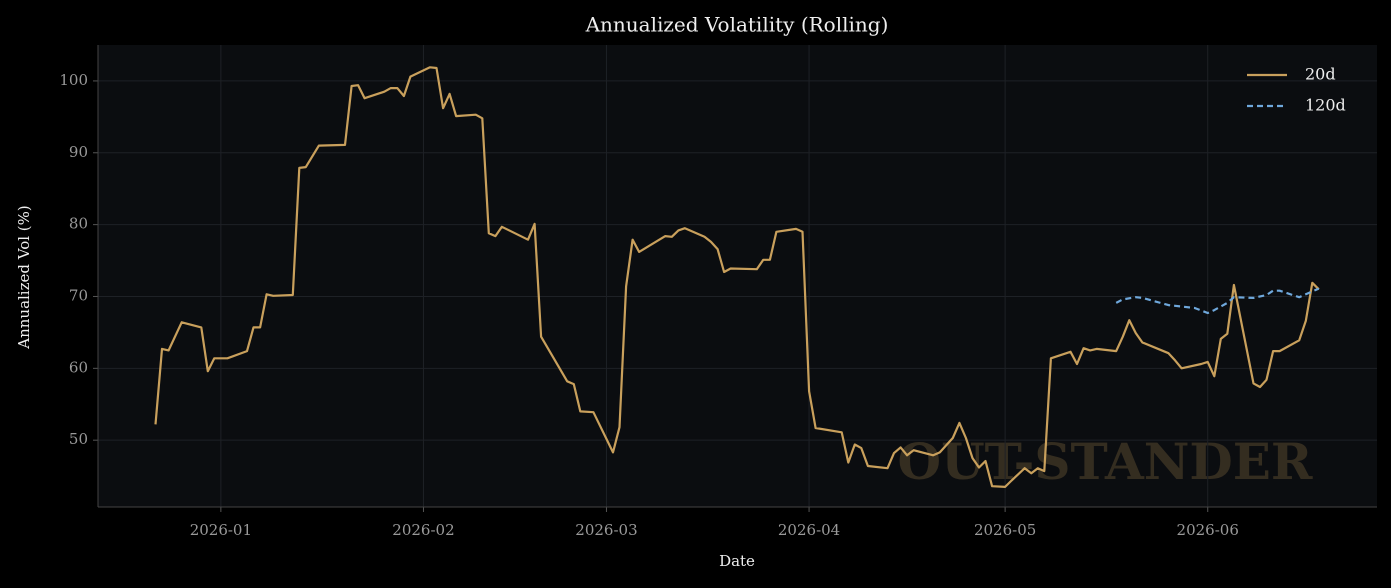 This screenshot has width=1391, height=588. I want to click on y-tick-label: 50, so click(78, 439).